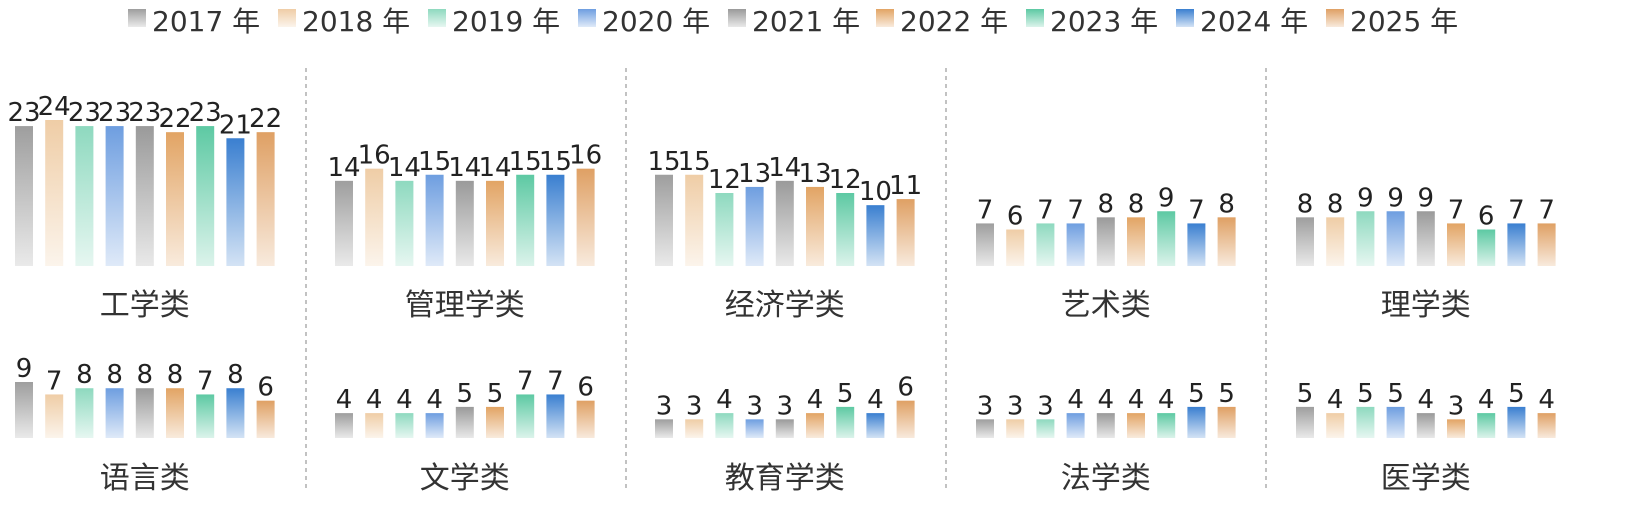 Image resolution: width=1641 pixels, height=531 pixels. What do you see at coordinates (875, 192) in the screenshot?
I see `value-label-2-7: 10` at bounding box center [875, 192].